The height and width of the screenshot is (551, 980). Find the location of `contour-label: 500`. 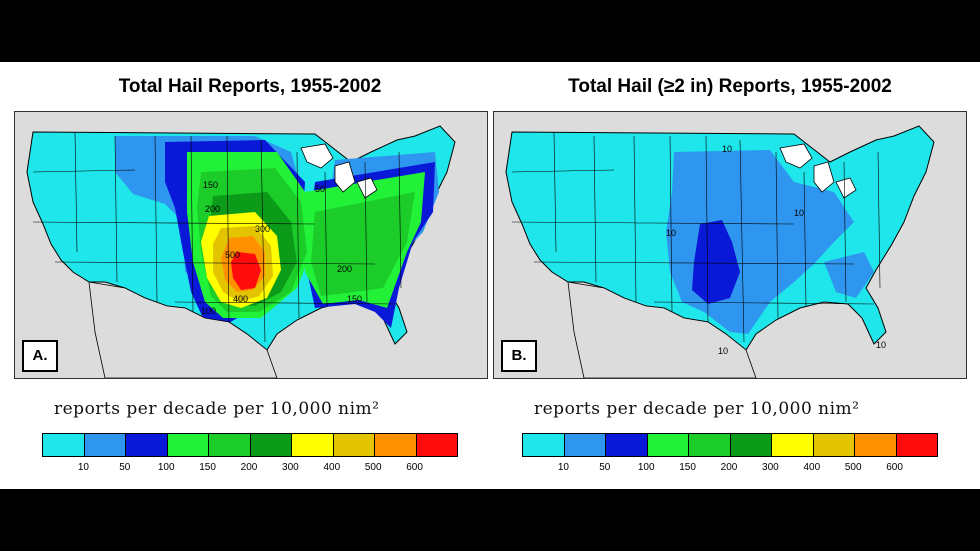

contour-label: 500 is located at coordinates (232, 255).